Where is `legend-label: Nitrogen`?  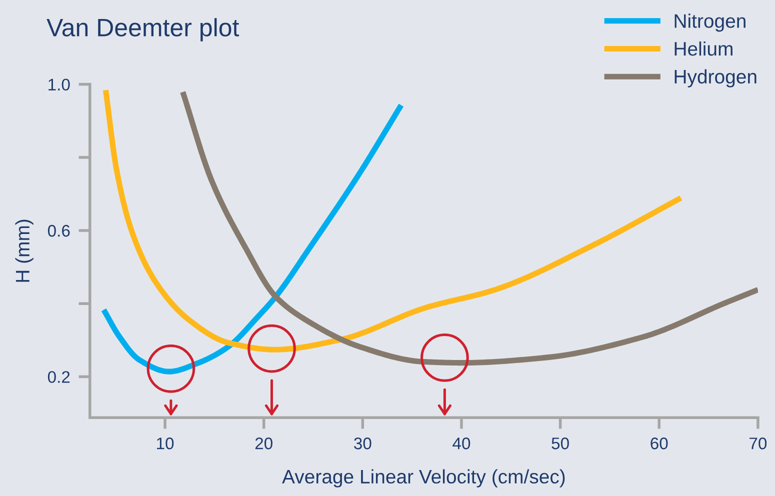
legend-label: Nitrogen is located at coordinates (710, 23).